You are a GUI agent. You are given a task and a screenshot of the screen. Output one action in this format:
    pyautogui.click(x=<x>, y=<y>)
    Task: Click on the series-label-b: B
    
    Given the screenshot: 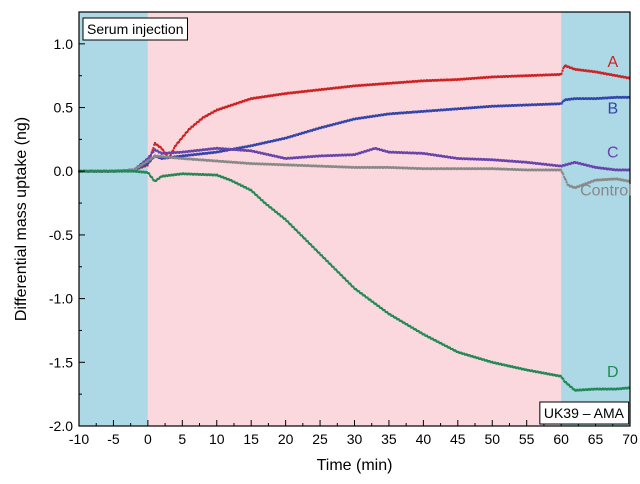 What is the action you would take?
    pyautogui.click(x=612, y=109)
    